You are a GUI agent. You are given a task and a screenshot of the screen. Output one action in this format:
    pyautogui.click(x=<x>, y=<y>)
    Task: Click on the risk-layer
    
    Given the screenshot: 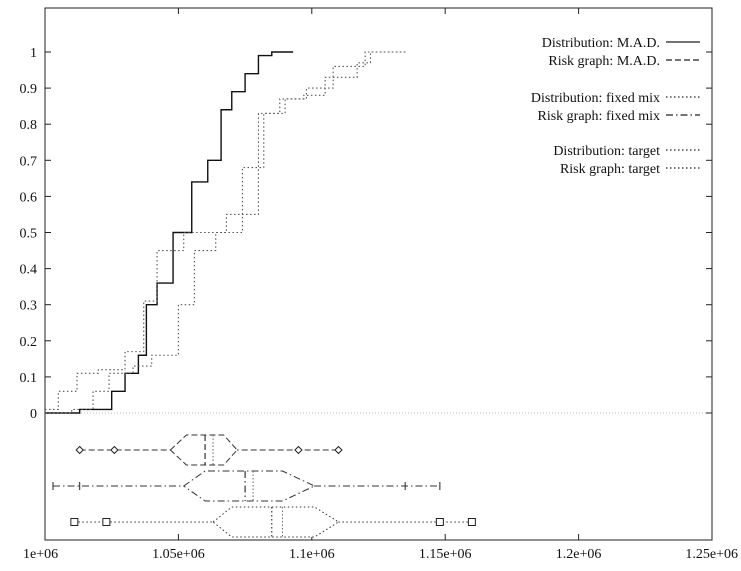 What is the action you would take?
    pyautogui.click(x=264, y=486)
    